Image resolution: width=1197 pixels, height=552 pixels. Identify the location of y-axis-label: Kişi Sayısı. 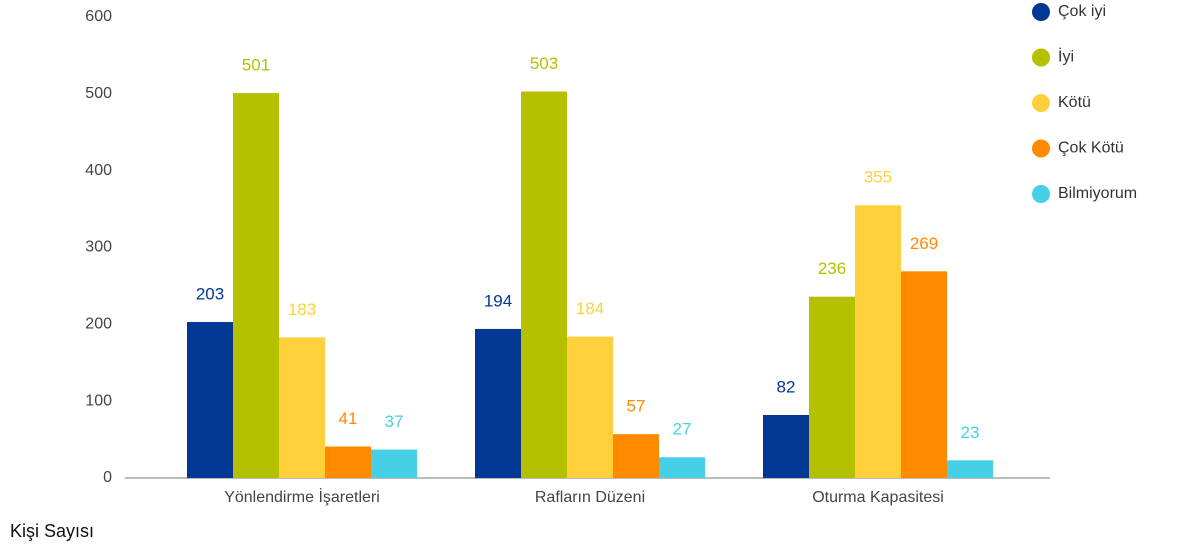
(52, 531).